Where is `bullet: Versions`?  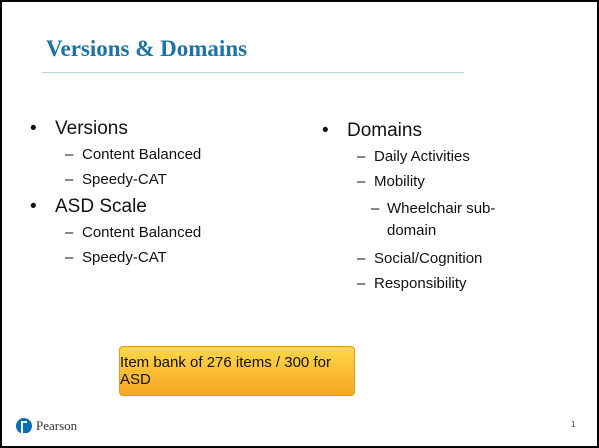
bullet: Versions is located at coordinates (160, 129).